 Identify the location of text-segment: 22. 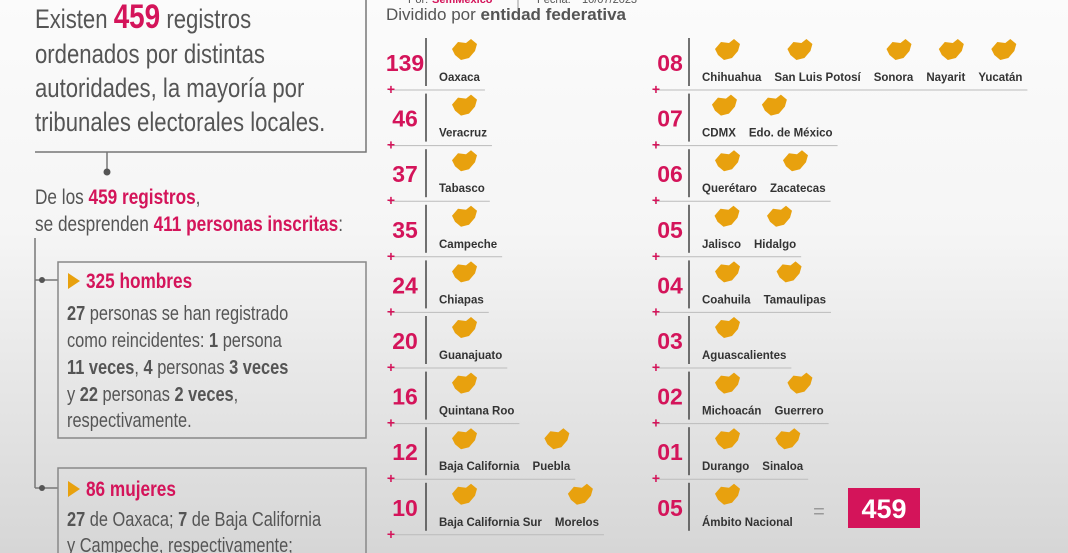
(89, 393).